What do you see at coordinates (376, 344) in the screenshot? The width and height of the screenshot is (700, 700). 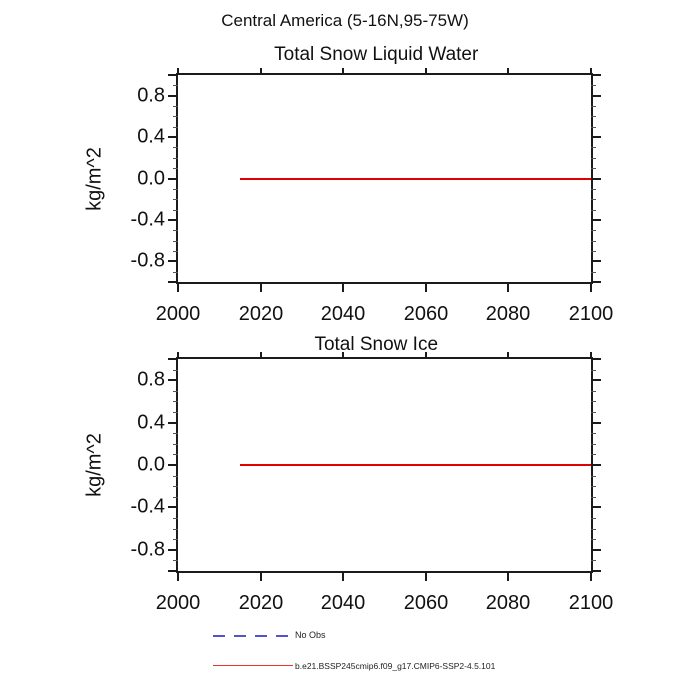 I see `panel-title: Total Snow Ice` at bounding box center [376, 344].